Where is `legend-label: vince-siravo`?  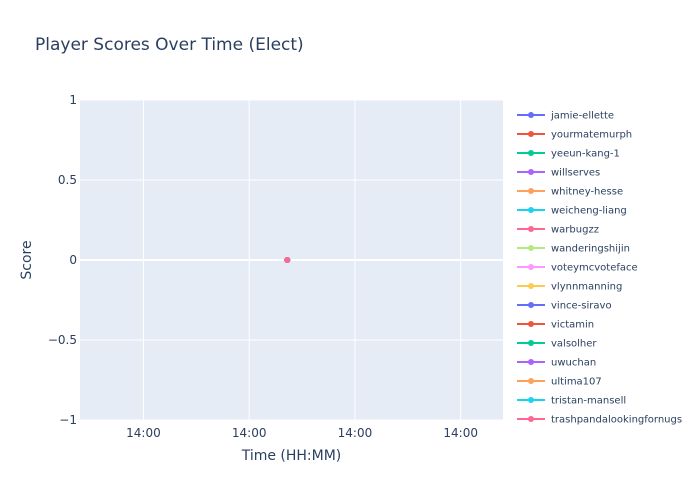
legend-label: vince-siravo is located at coordinates (581, 306).